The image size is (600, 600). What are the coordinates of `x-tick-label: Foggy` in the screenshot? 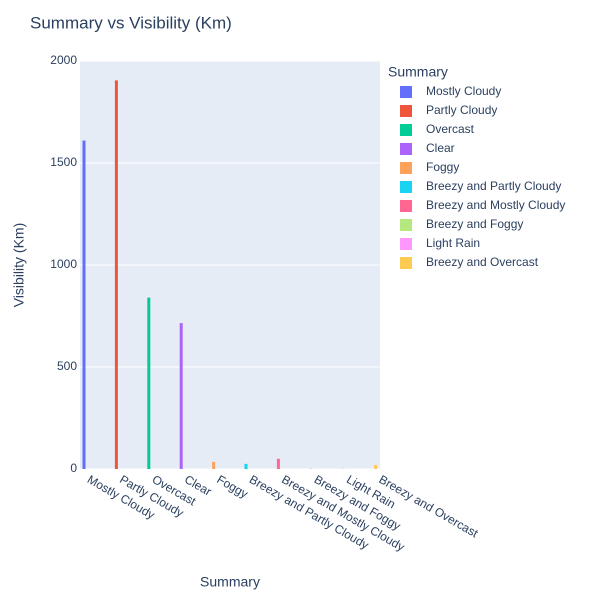 It's located at (233, 486).